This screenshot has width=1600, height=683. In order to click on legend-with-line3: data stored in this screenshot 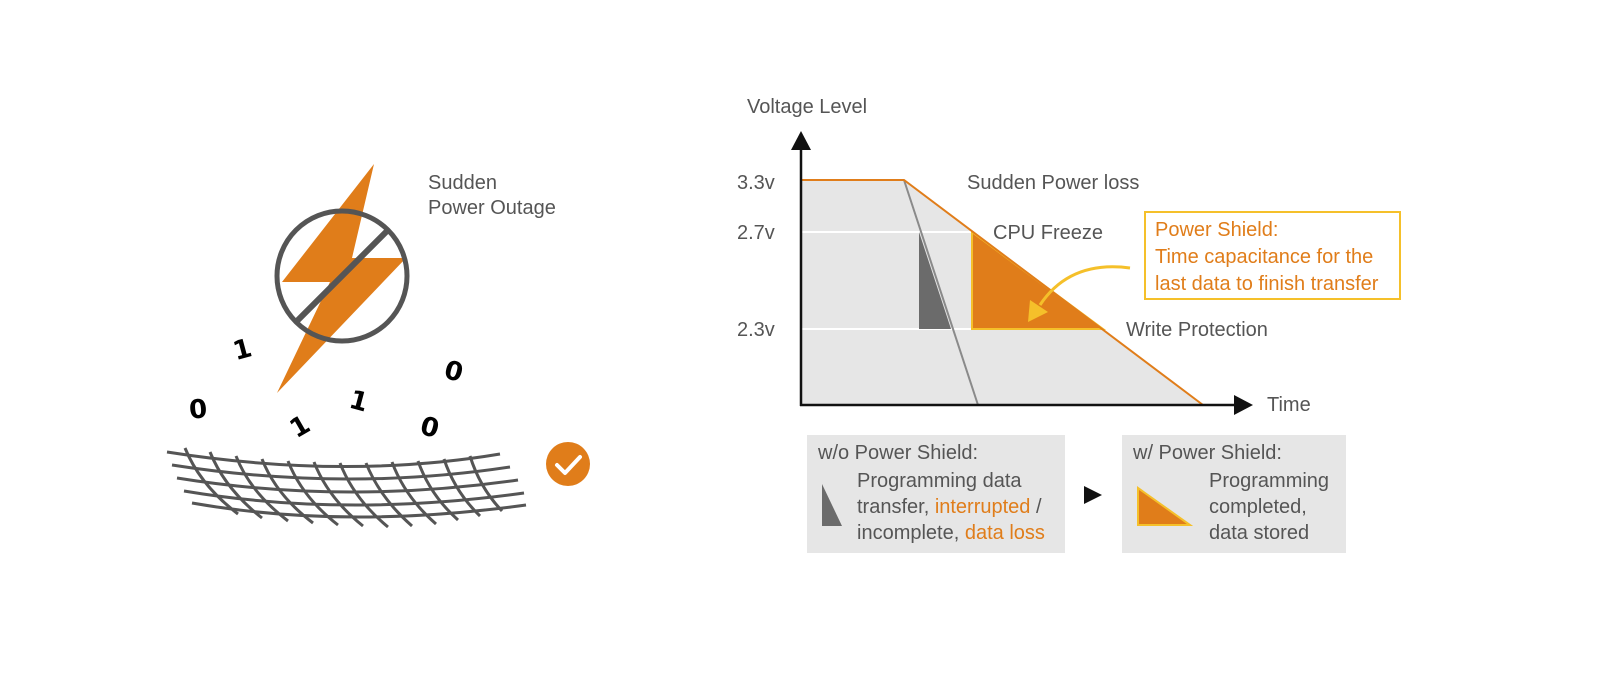, I will do `click(1259, 533)`.